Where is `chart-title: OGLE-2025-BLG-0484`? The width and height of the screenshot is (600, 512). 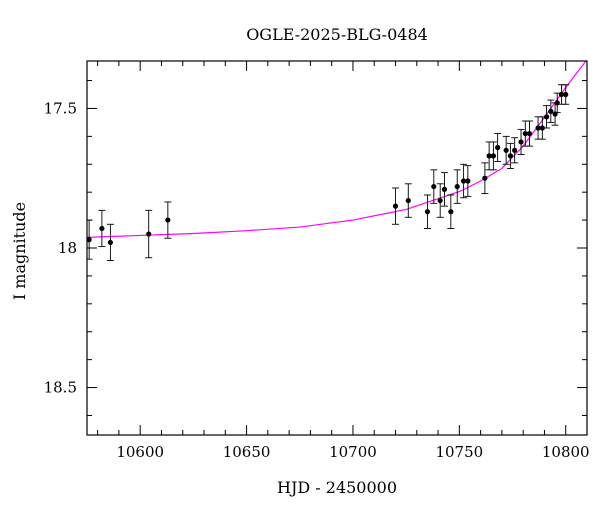
chart-title: OGLE-2025-BLG-0484 is located at coordinates (337, 34).